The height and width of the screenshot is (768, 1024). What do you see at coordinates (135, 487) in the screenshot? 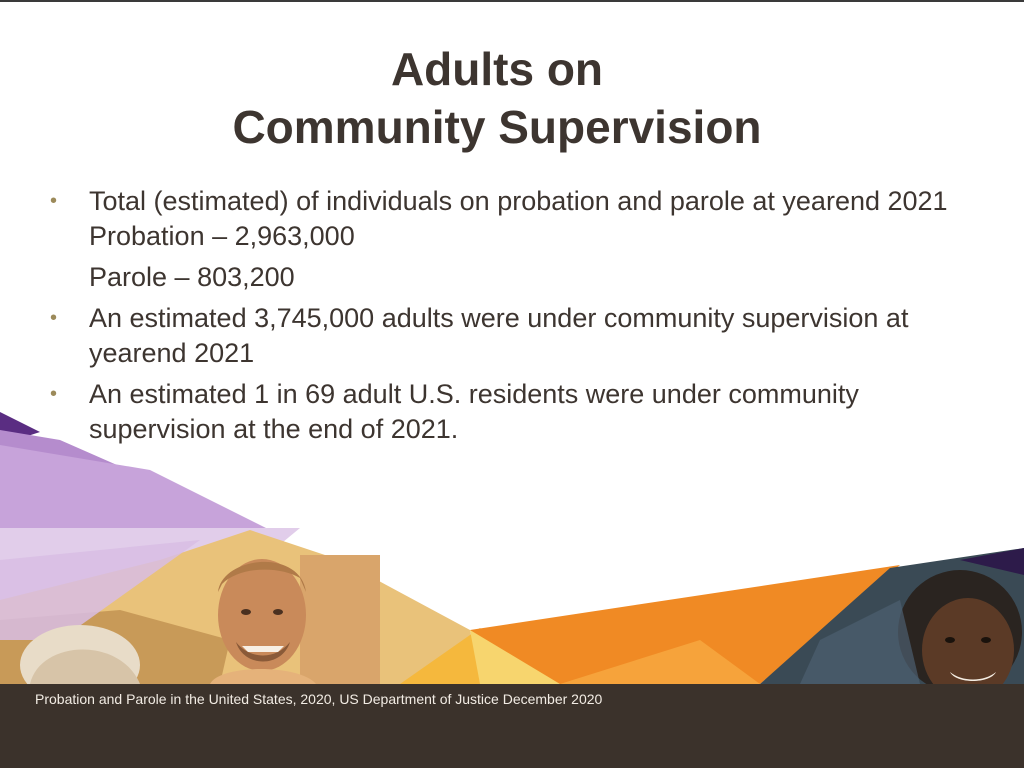
I see `purple-band-mid` at bounding box center [135, 487].